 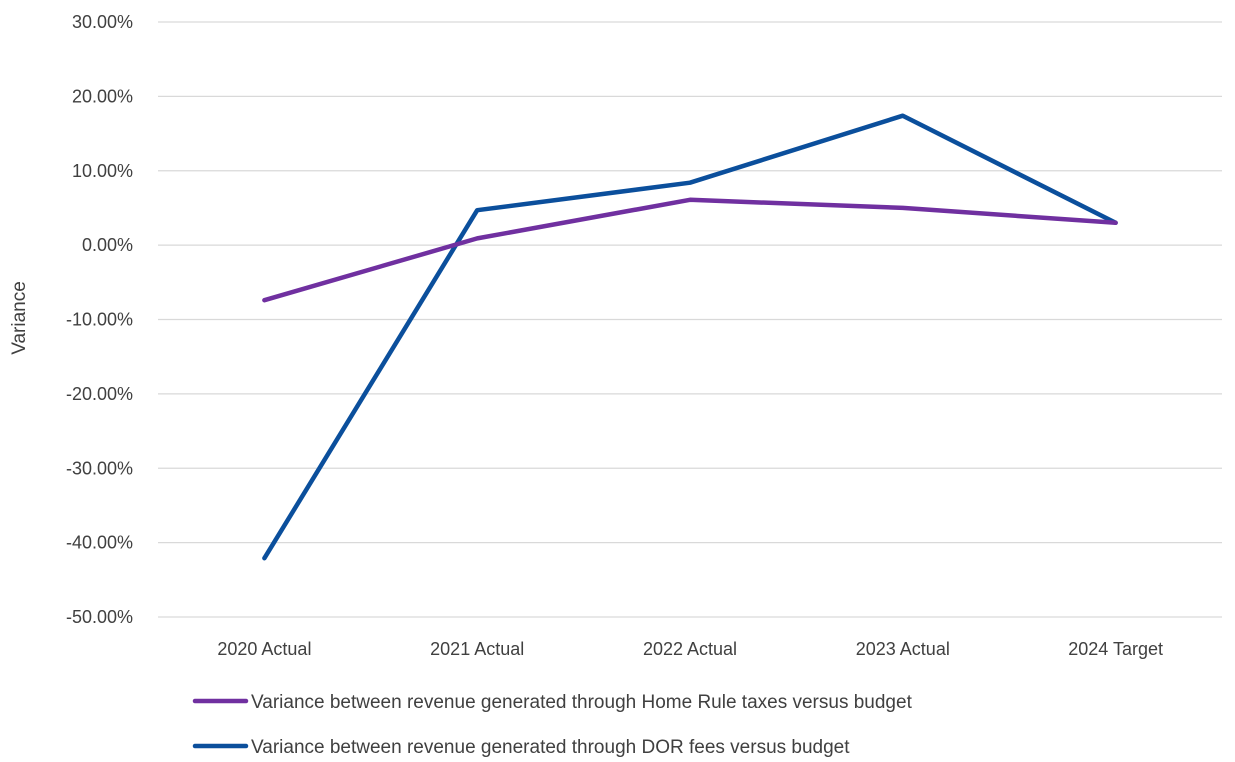 What do you see at coordinates (99, 468) in the screenshot?
I see `y-tick-label: -30.00%` at bounding box center [99, 468].